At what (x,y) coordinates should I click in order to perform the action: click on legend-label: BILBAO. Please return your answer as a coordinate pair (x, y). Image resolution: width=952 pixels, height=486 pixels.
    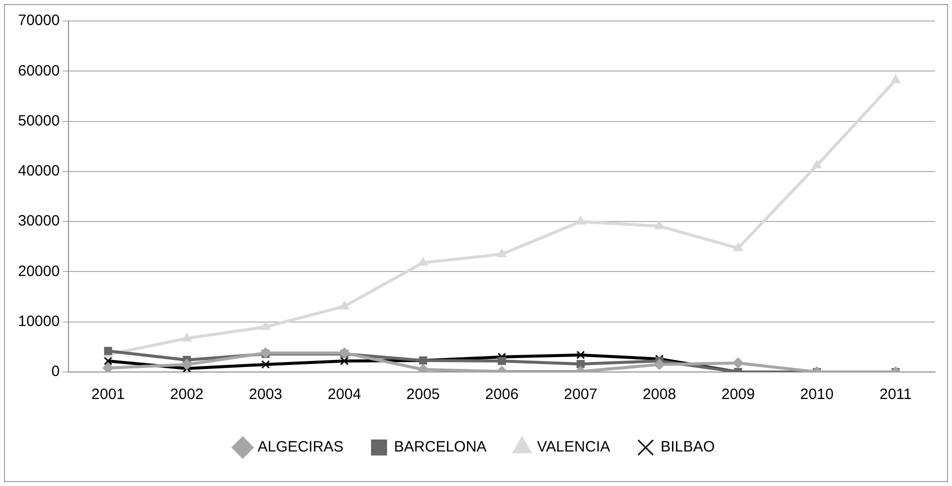
    Looking at the image, I should click on (687, 447).